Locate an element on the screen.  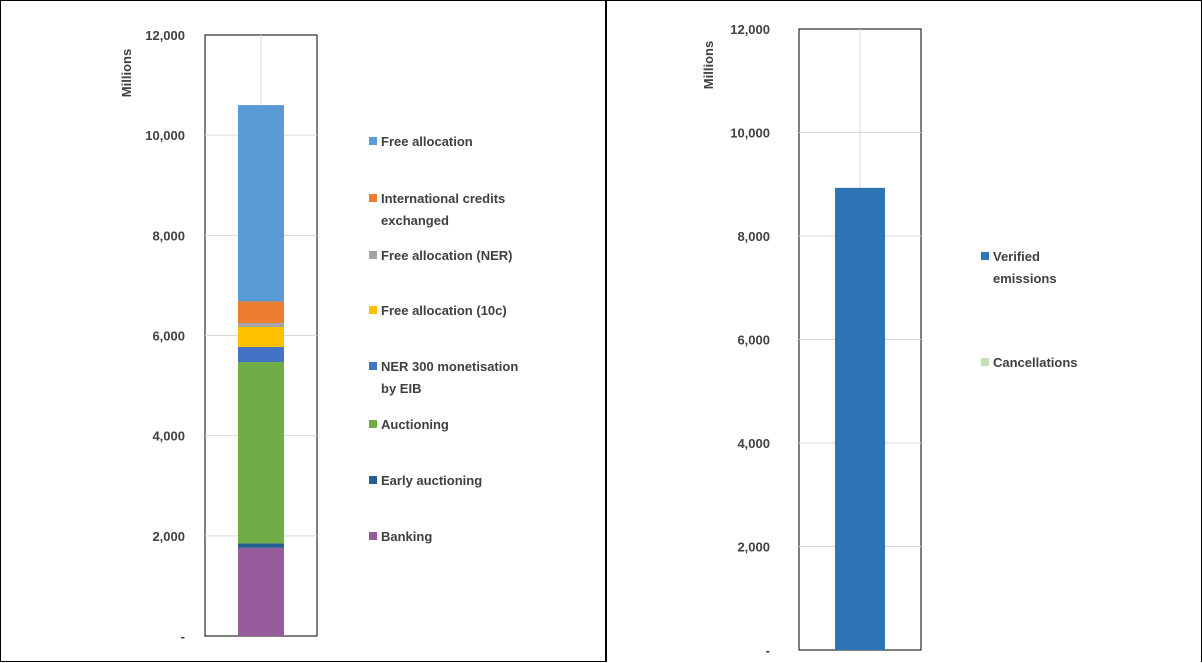
legend-label-early-auctioning: Early auctioning is located at coordinates (431, 480).